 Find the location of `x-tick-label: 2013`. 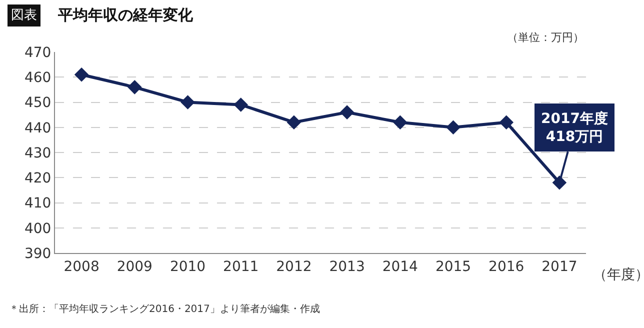

x-tick-label: 2013 is located at coordinates (347, 266).